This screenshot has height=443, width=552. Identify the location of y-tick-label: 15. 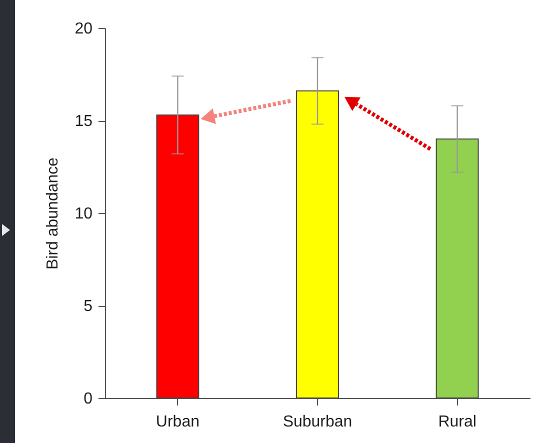
(83, 121).